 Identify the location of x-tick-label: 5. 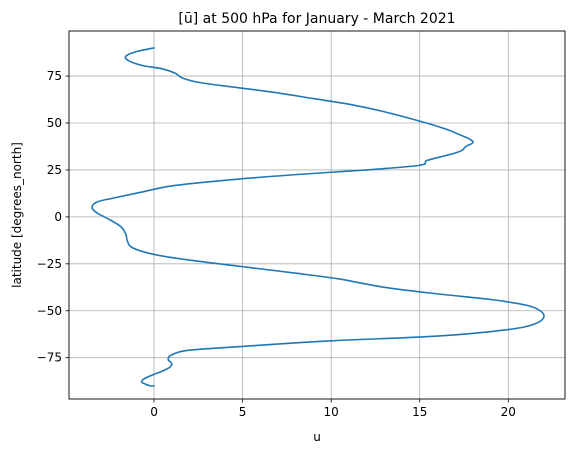
(243, 412).